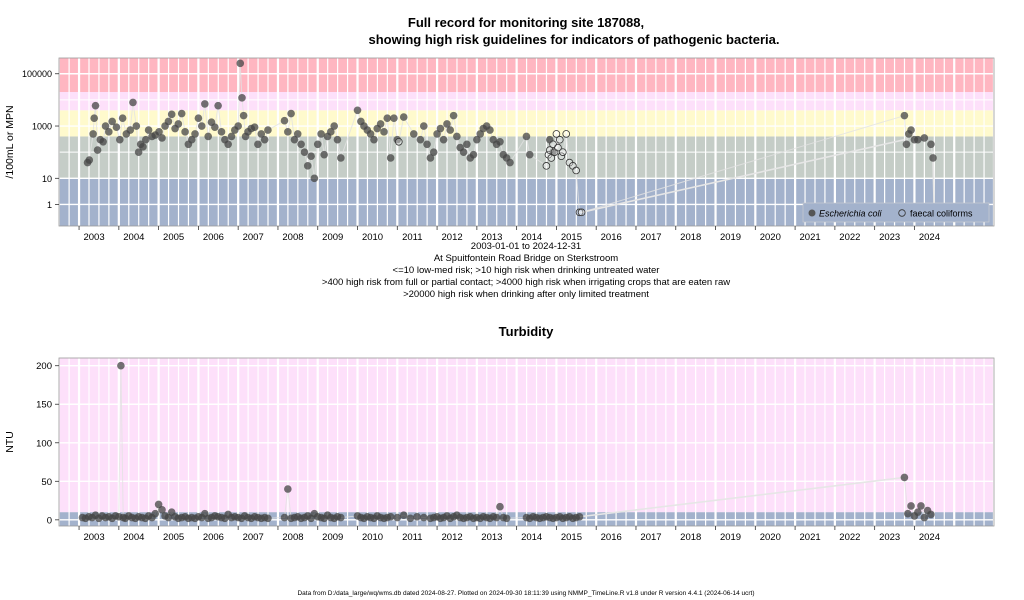 This screenshot has width=1024, height=600. I want to click on chart1-xtick-label: 2006, so click(213, 237).